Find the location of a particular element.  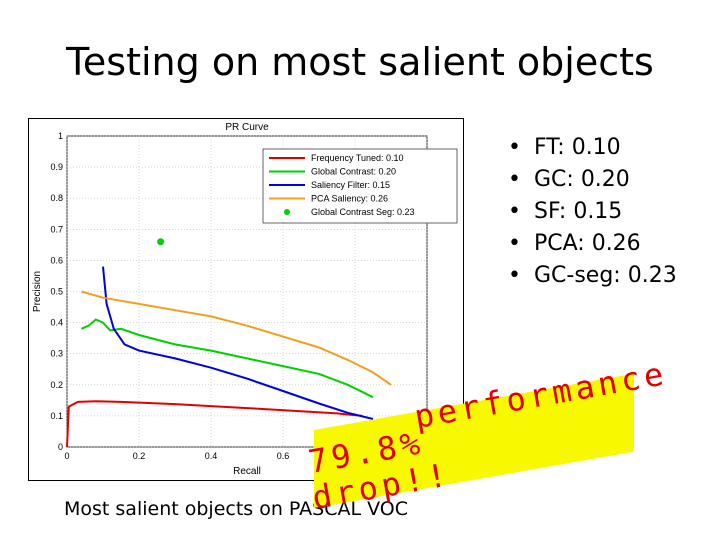

chart-title: PR Curve is located at coordinates (247, 127).